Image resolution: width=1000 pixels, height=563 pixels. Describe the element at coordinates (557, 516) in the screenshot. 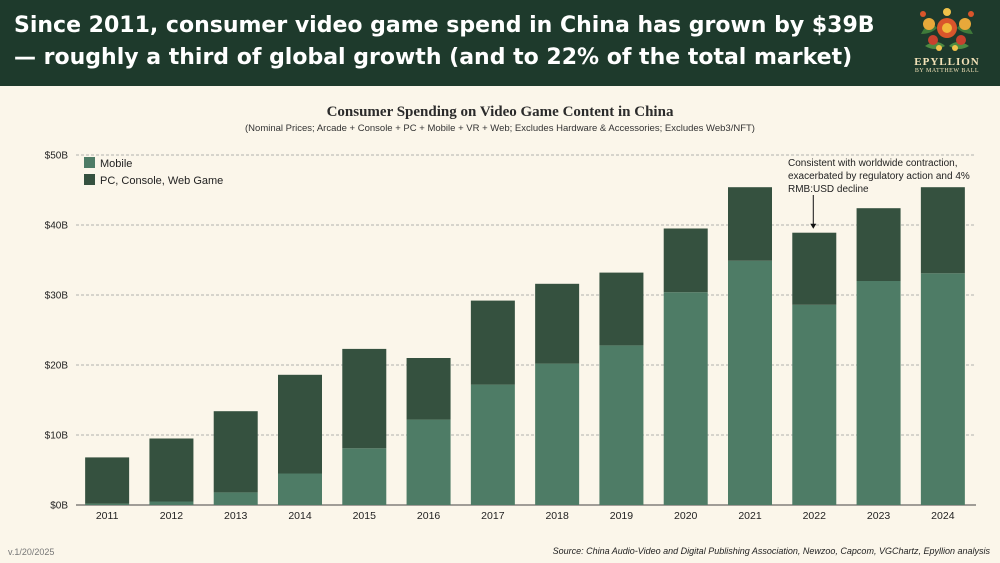

I see `x-tick-label: 2018` at that location.